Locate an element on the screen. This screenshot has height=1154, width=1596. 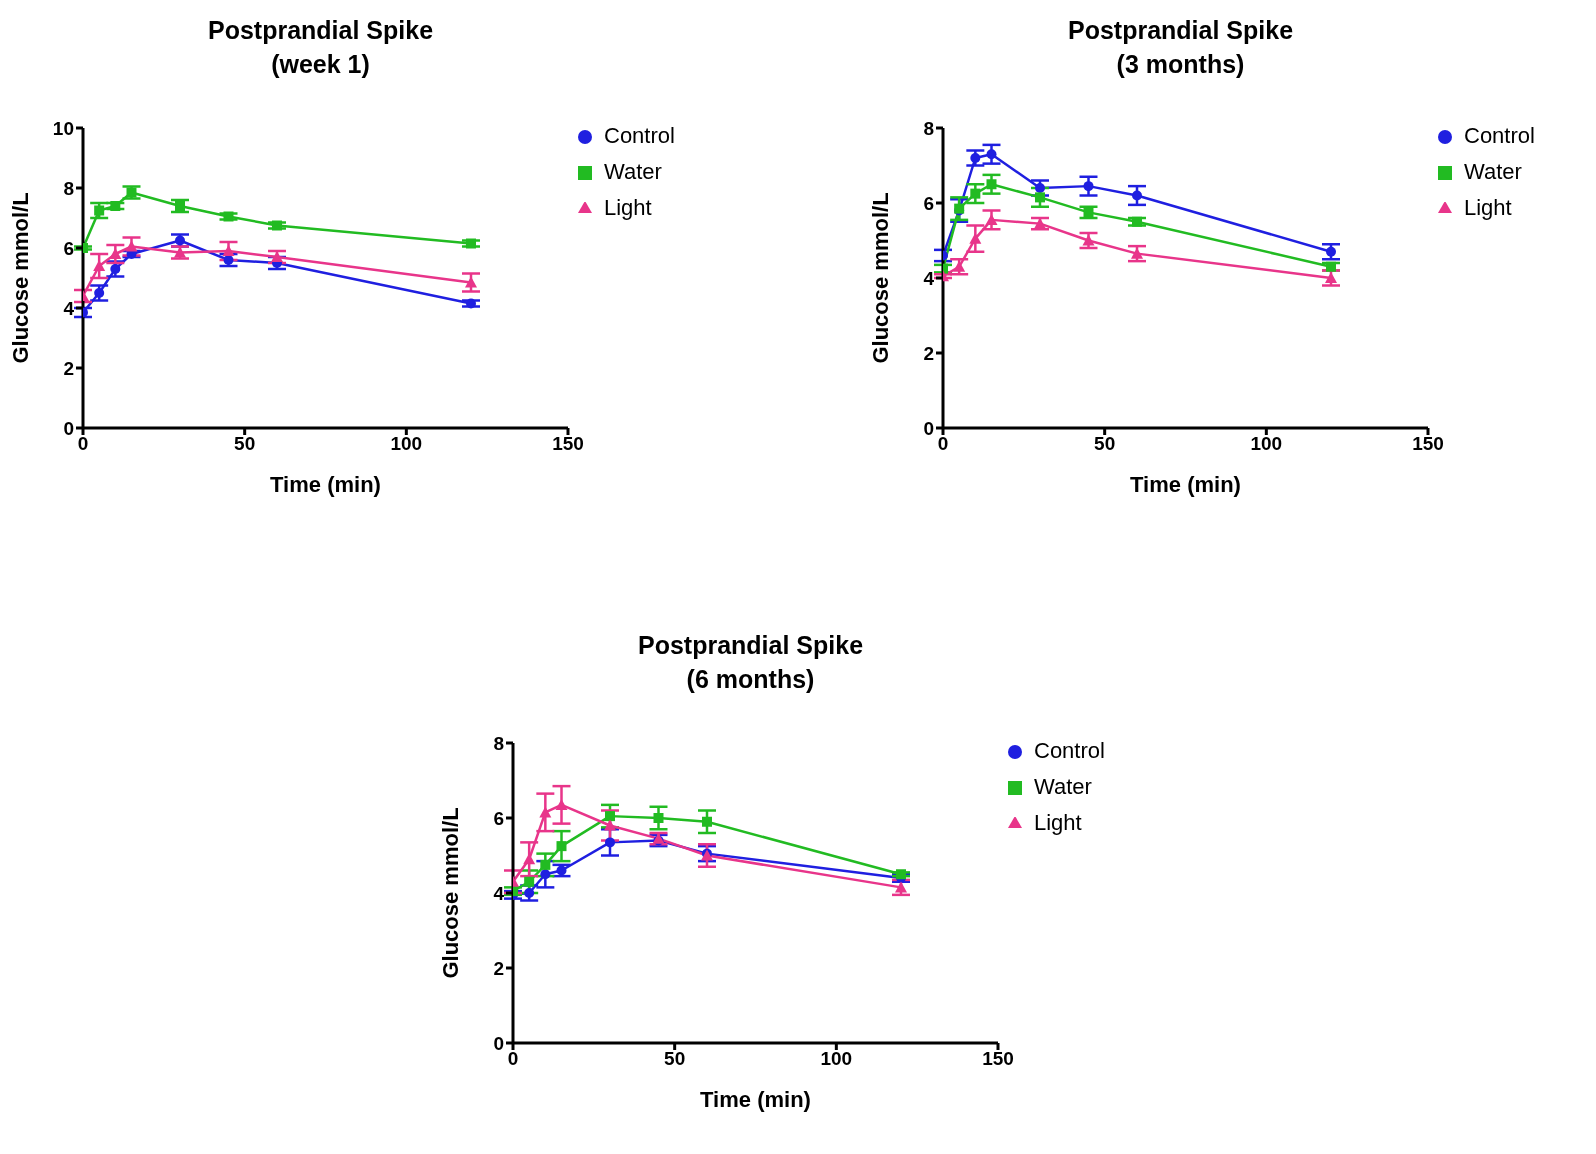
chart-title: Postprandial Spike (3 months) is located at coordinates (1180, 47).